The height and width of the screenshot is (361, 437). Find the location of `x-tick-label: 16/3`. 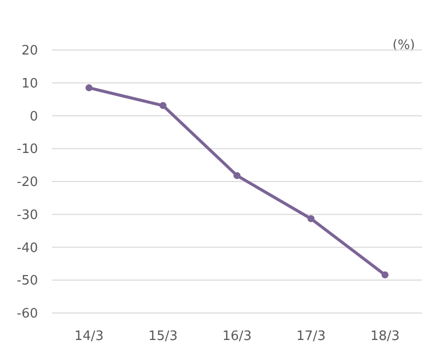

x-tick-label: 16/3 is located at coordinates (237, 336).